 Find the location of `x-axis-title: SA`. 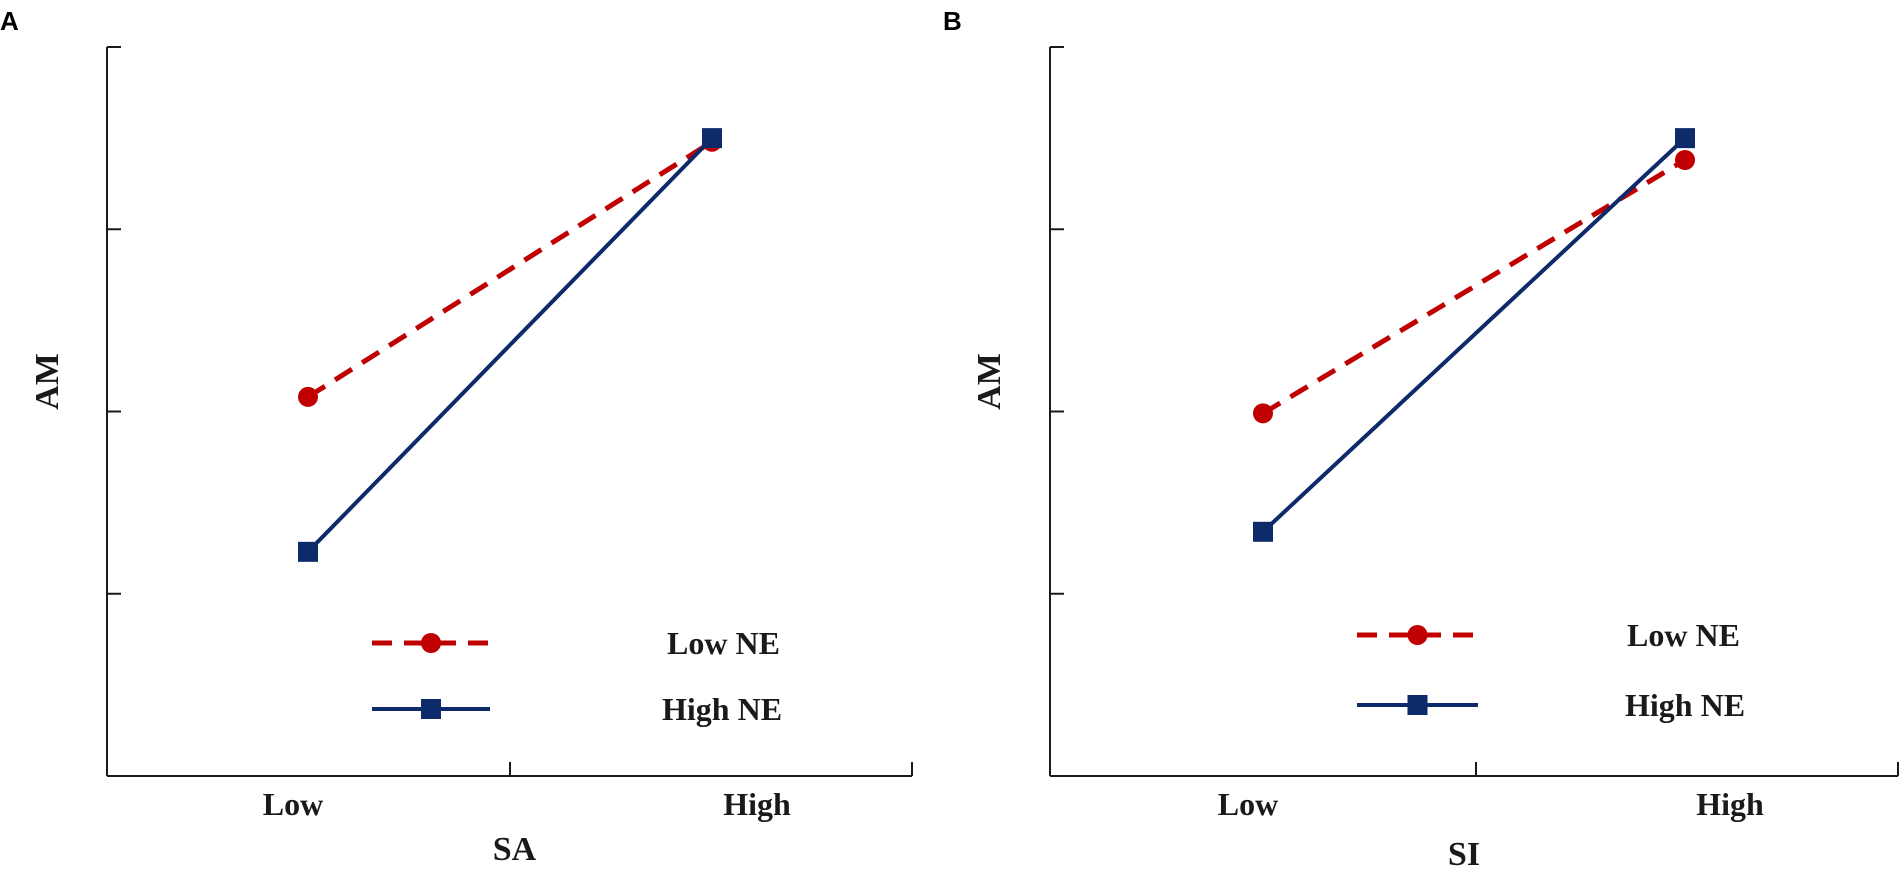

x-axis-title: SA is located at coordinates (515, 849).